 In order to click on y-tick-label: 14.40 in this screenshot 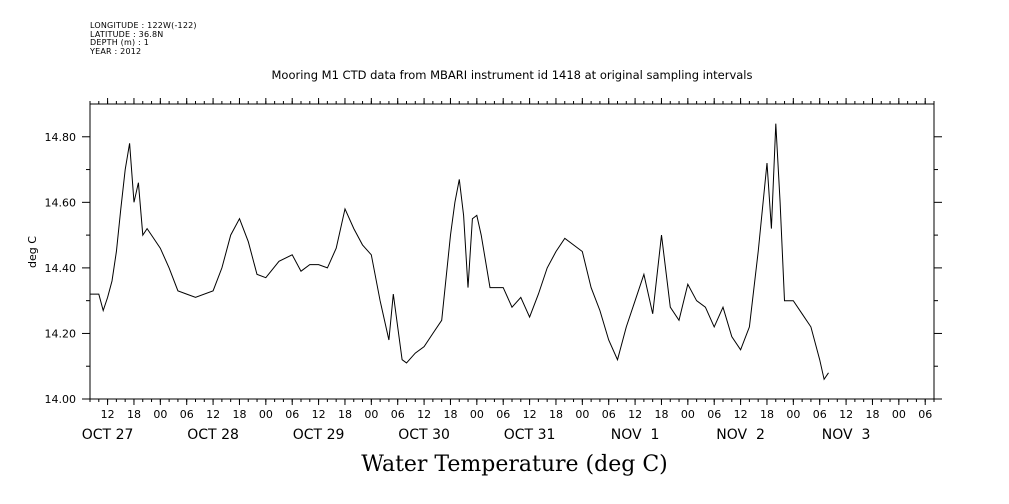, I will do `click(61, 268)`.